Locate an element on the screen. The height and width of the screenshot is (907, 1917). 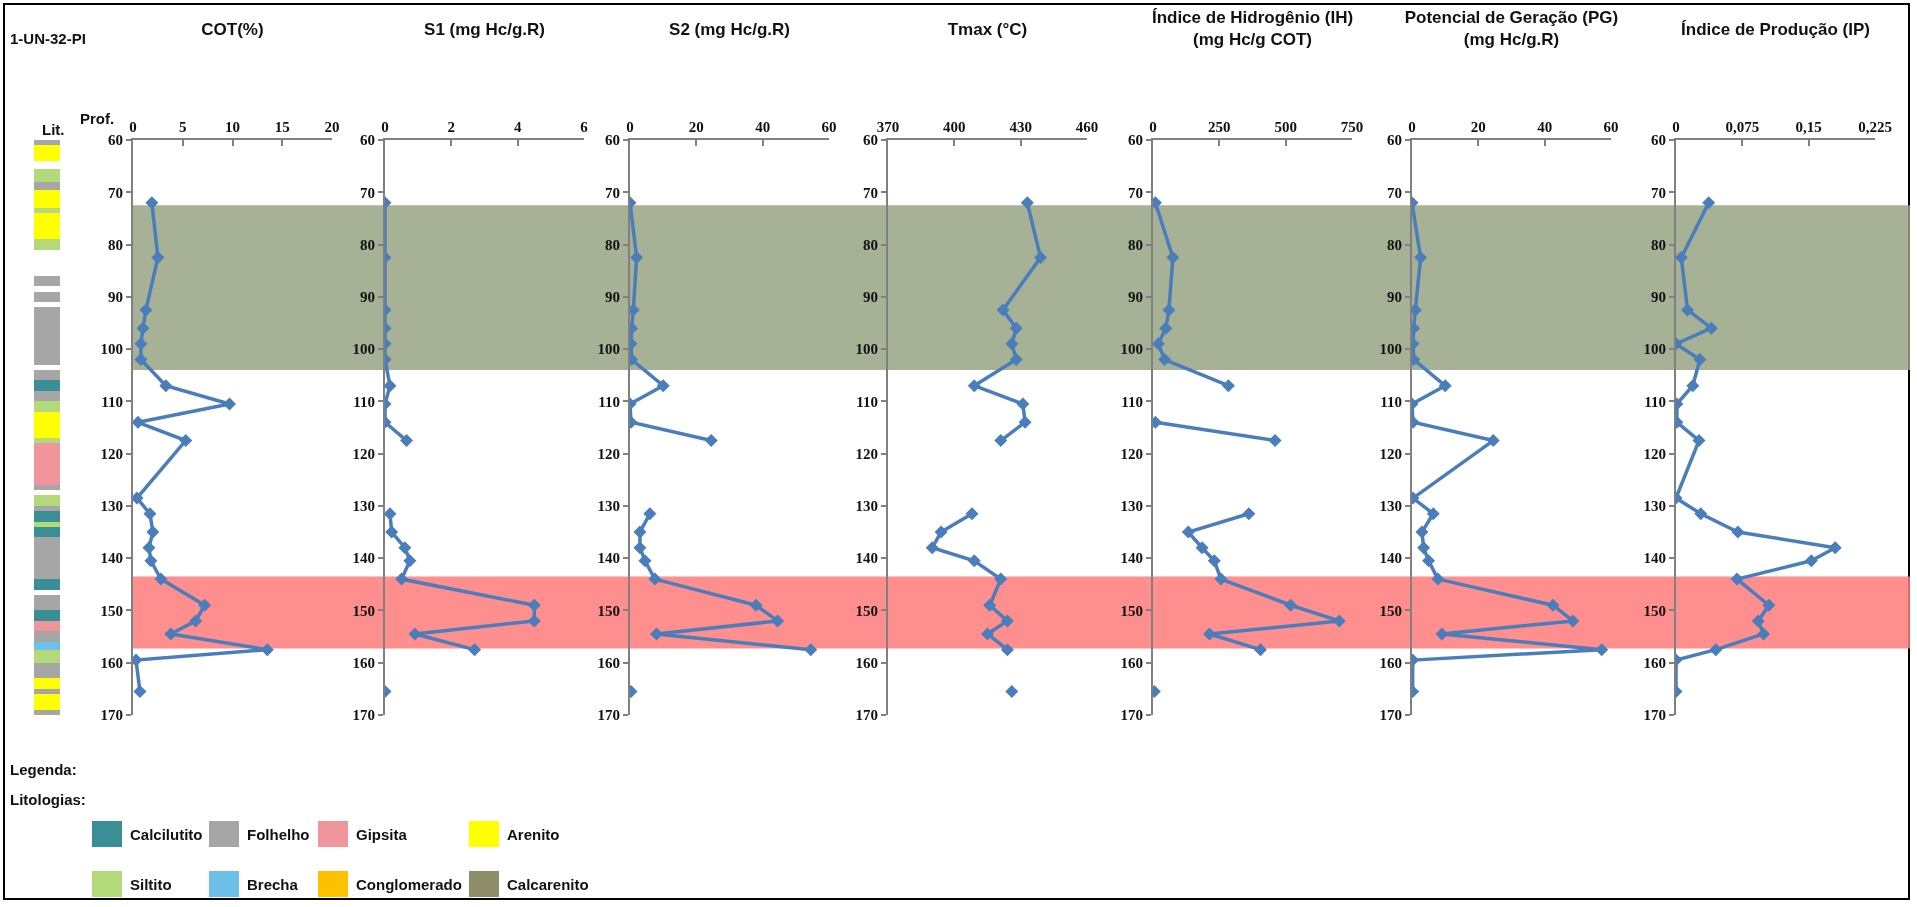
chart-title: COT(%) is located at coordinates (232, 30).